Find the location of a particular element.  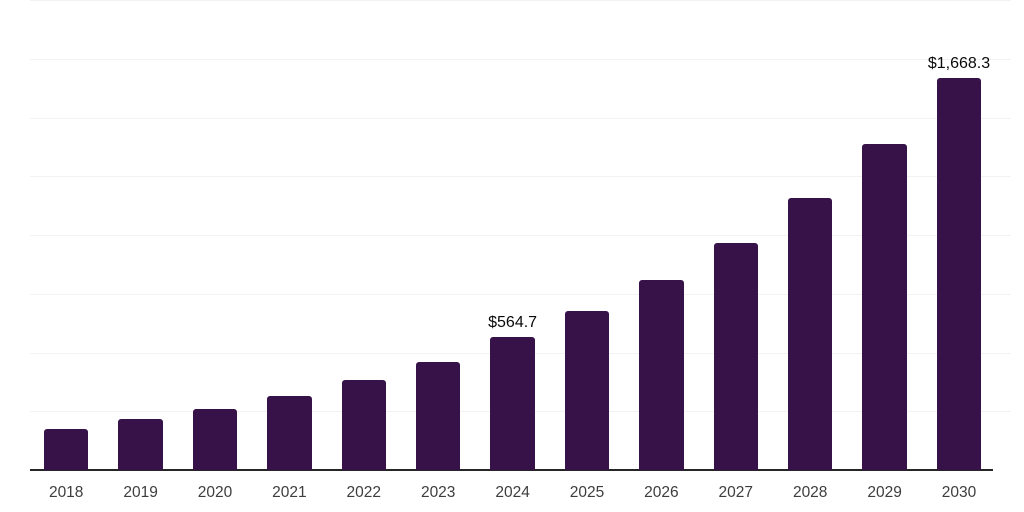

x-tick-label-2025: 2025 is located at coordinates (587, 492).